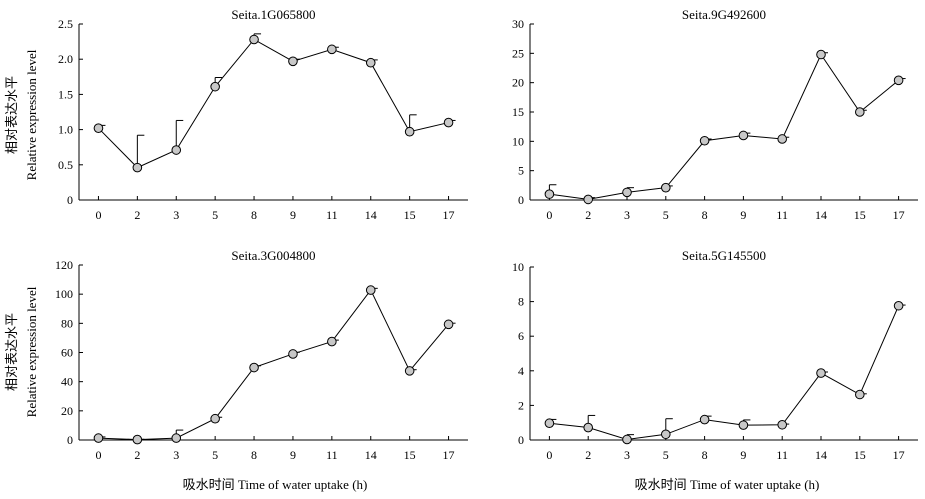 This screenshot has width=925, height=499. I want to click on y-tick-label: 1.0, so click(65, 130).